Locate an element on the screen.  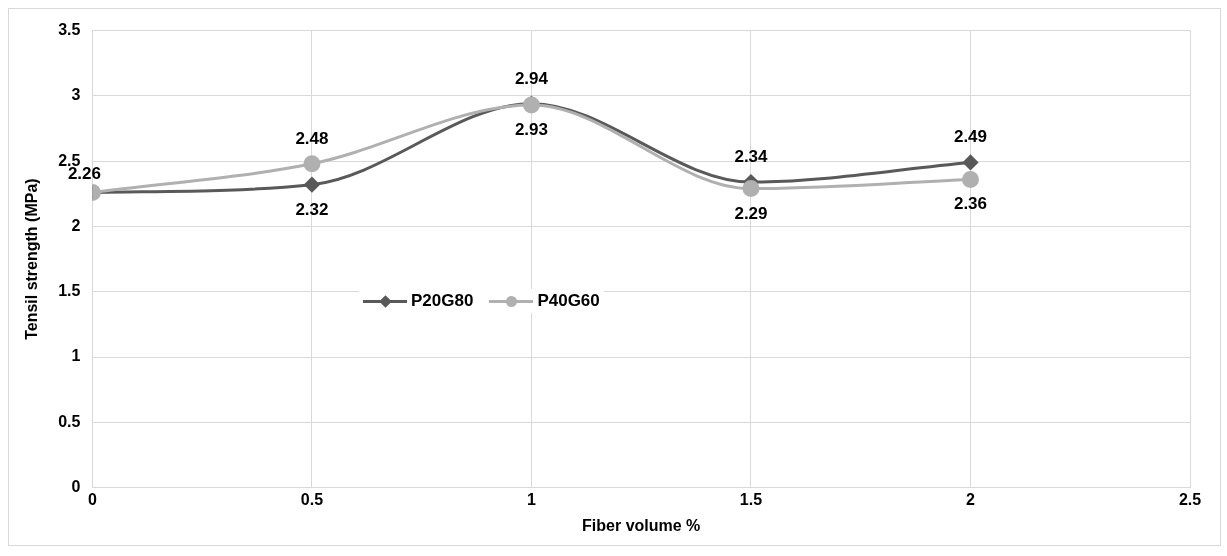
data-label: 2.32 is located at coordinates (312, 209).